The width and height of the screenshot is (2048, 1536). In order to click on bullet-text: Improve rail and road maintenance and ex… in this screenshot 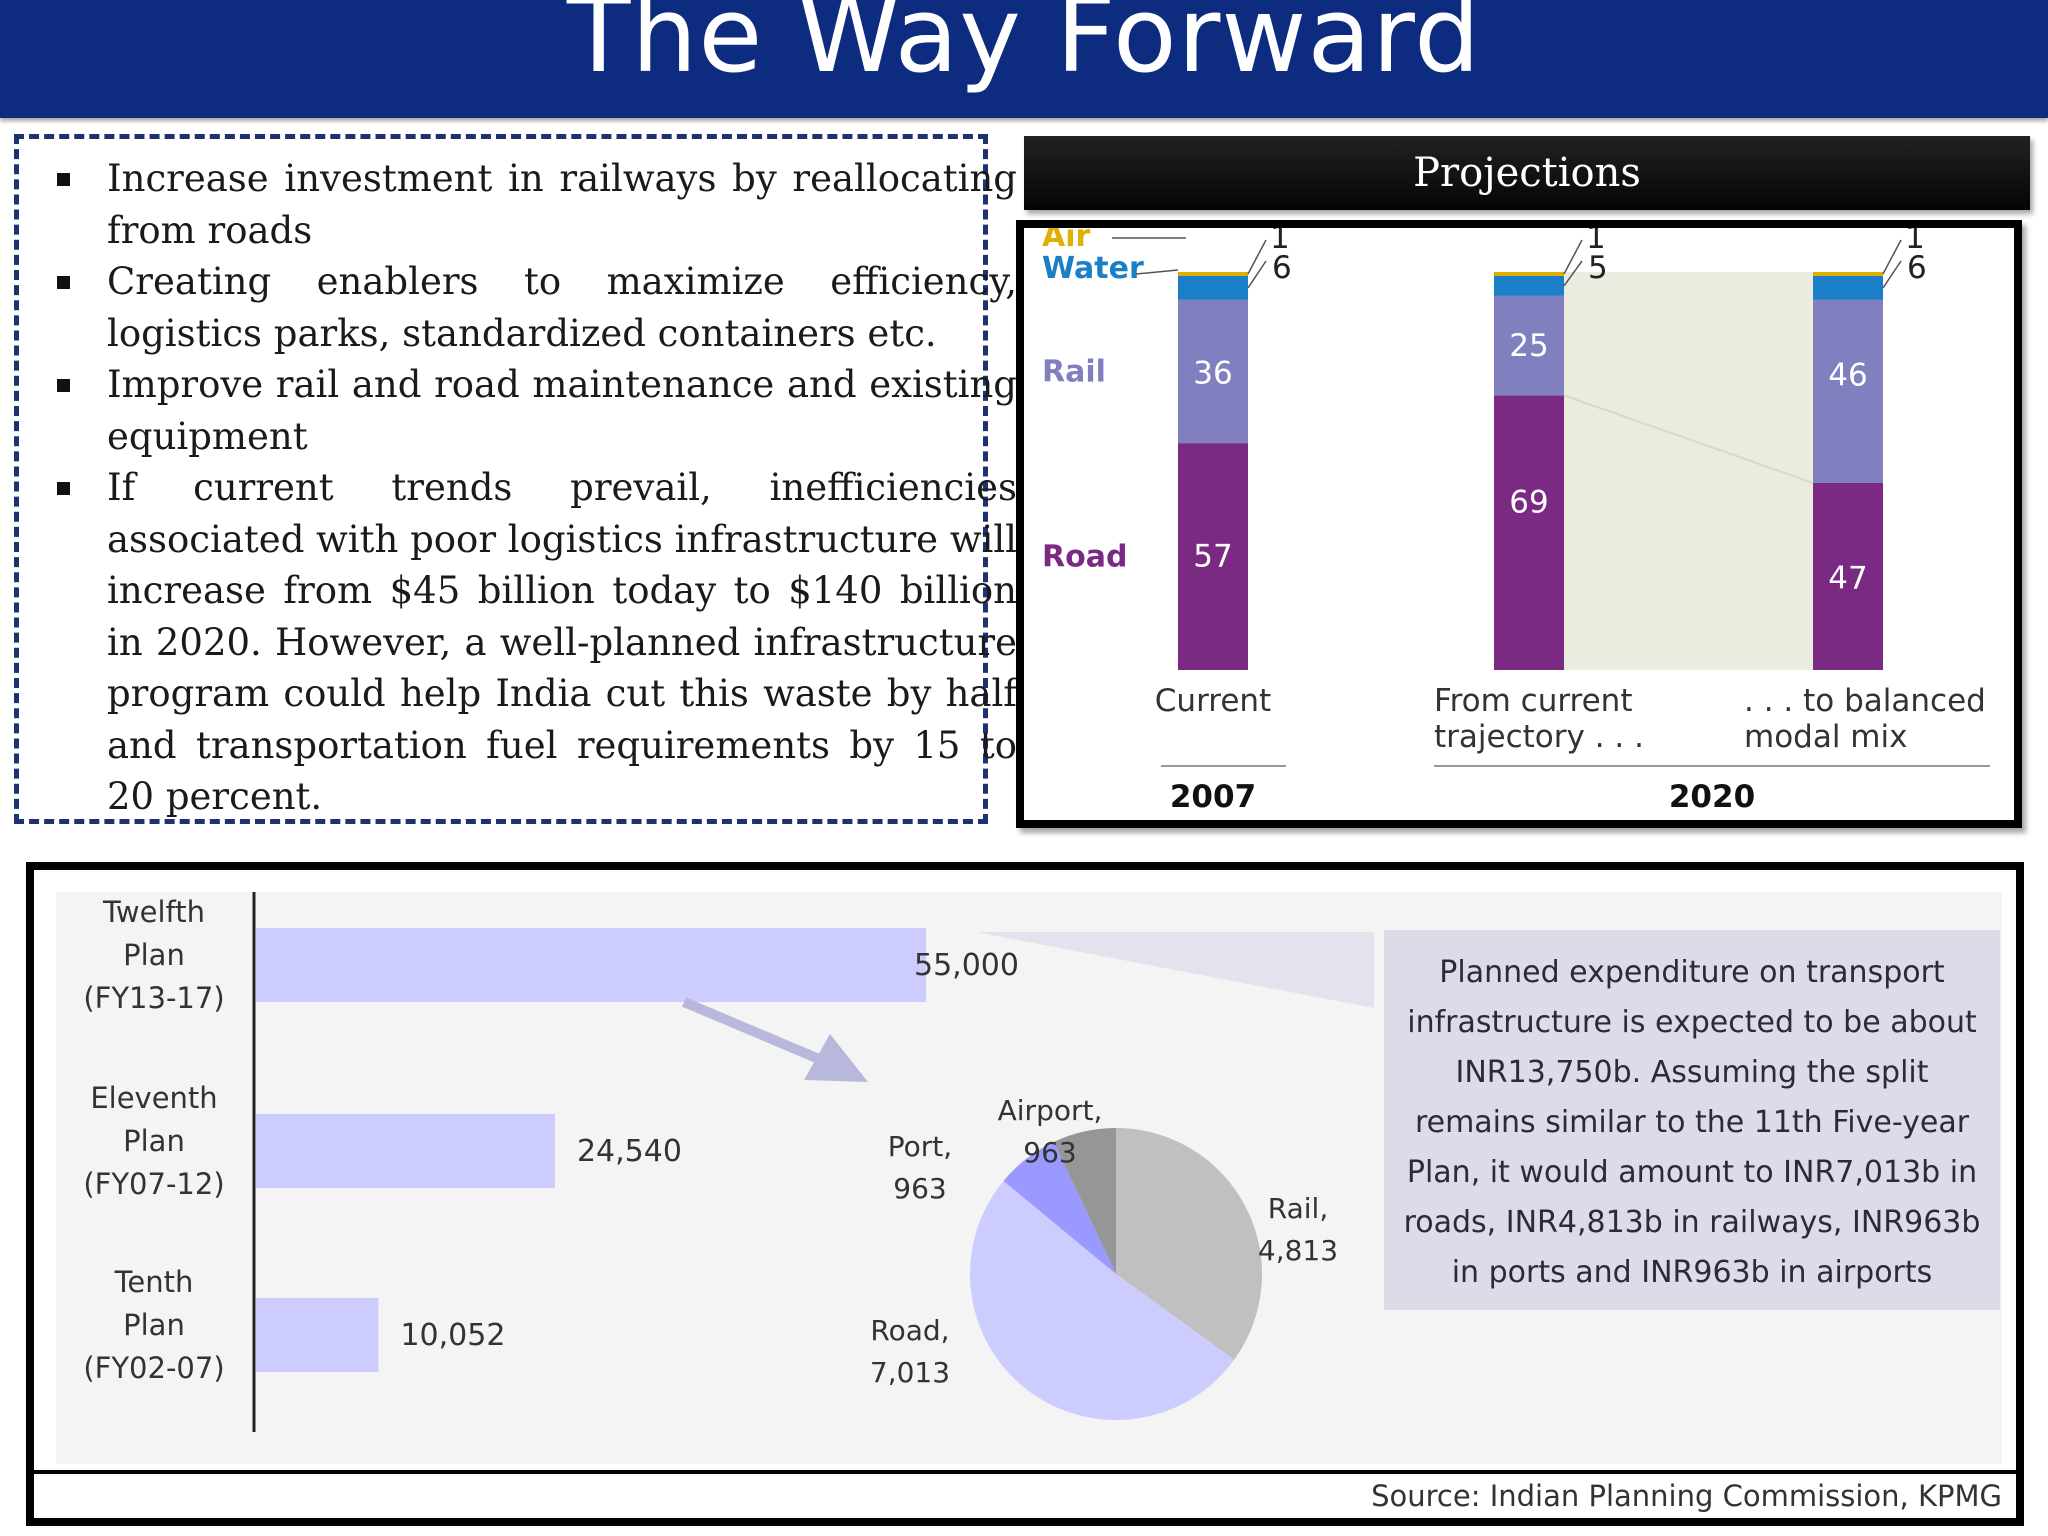, I will do `click(562, 410)`.